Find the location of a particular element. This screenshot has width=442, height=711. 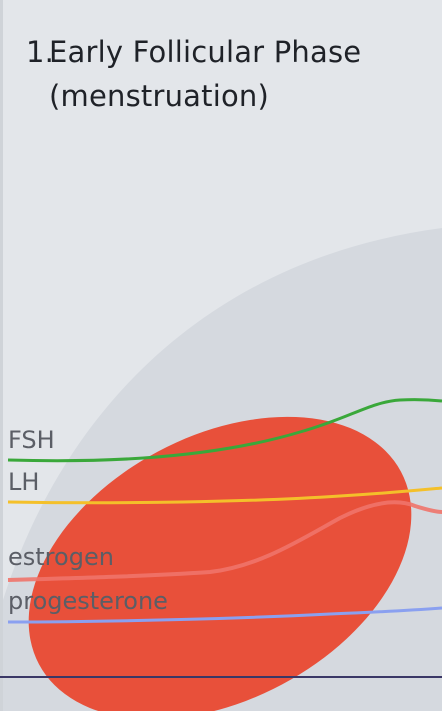

fsh-label: FSH is located at coordinates (31, 440).